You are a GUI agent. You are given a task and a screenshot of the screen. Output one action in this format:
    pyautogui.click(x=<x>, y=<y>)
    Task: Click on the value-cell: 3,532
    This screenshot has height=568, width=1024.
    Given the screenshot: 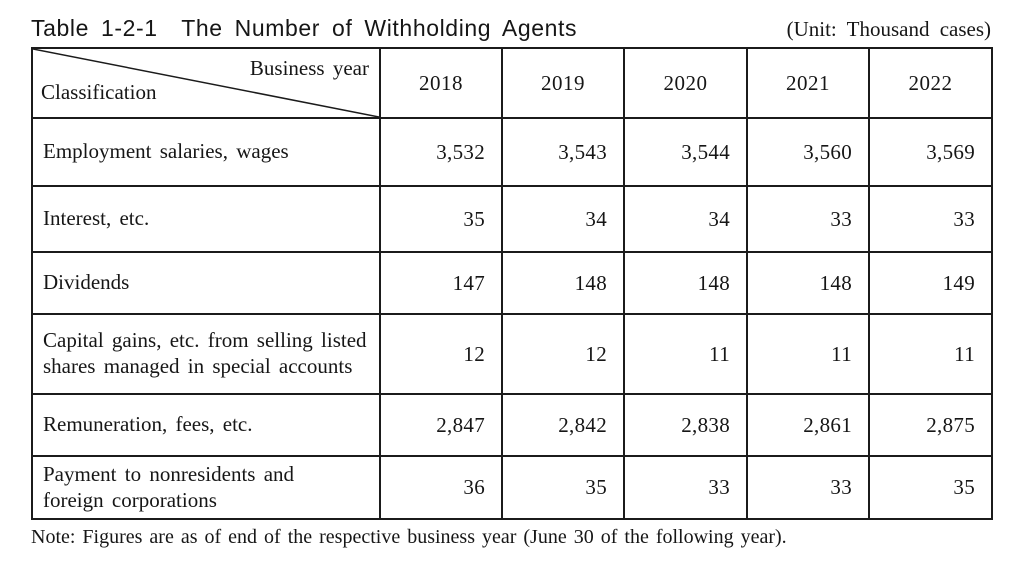 What is the action you would take?
    pyautogui.click(x=441, y=152)
    